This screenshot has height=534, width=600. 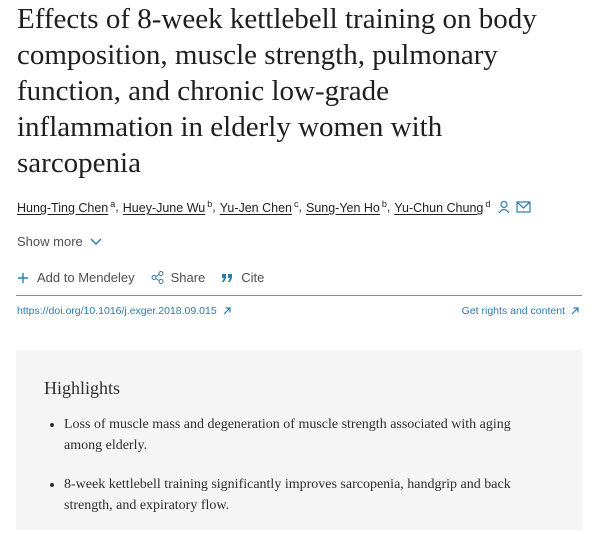 I want to click on share-button: Share, so click(x=178, y=277).